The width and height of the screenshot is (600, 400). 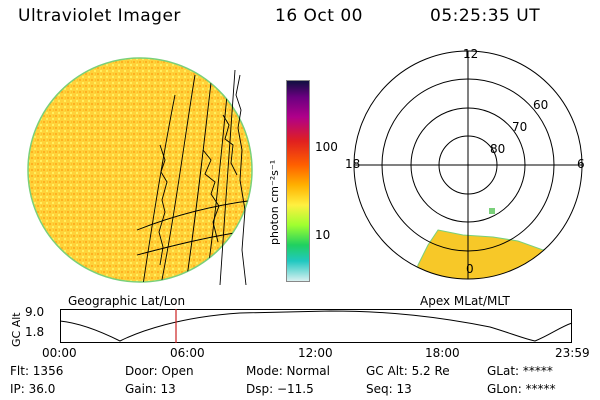 I want to click on ip-value: IP: 36.0, so click(x=33, y=389).